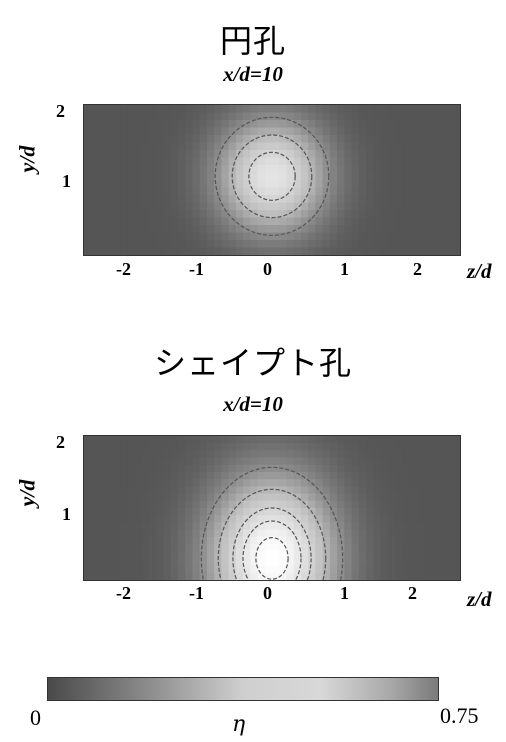 Image resolution: width=506 pixels, height=742 pixels. I want to click on colorbar-min-label: 0, so click(35, 717).